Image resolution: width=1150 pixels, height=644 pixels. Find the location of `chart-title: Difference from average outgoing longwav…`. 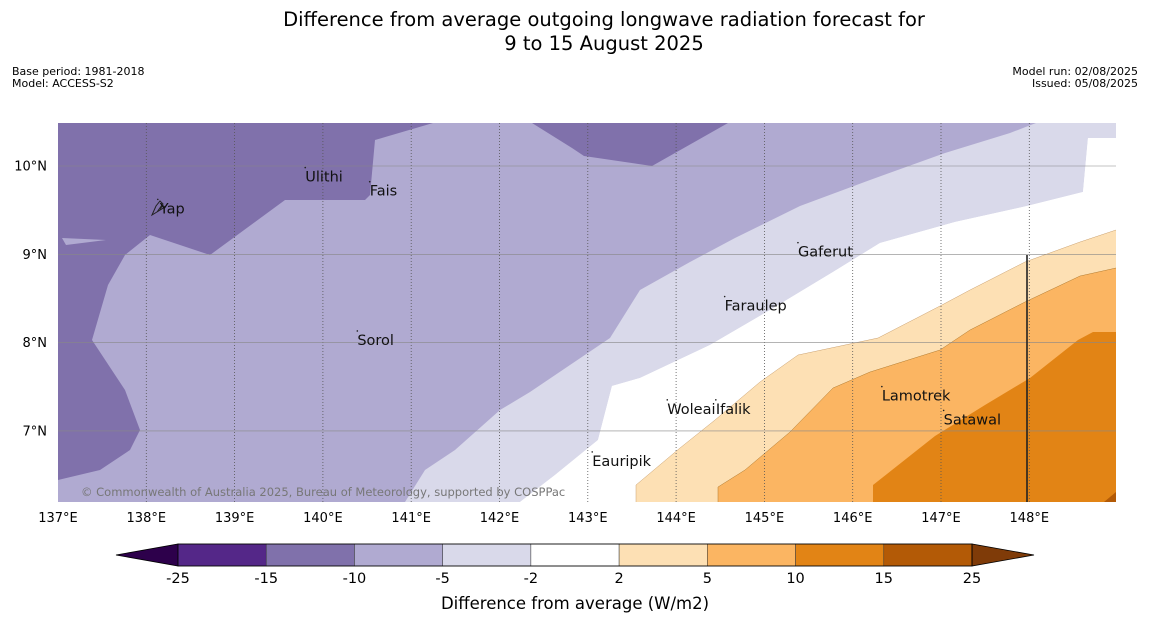

chart-title: Difference from average outgoing longwav… is located at coordinates (575, 32).